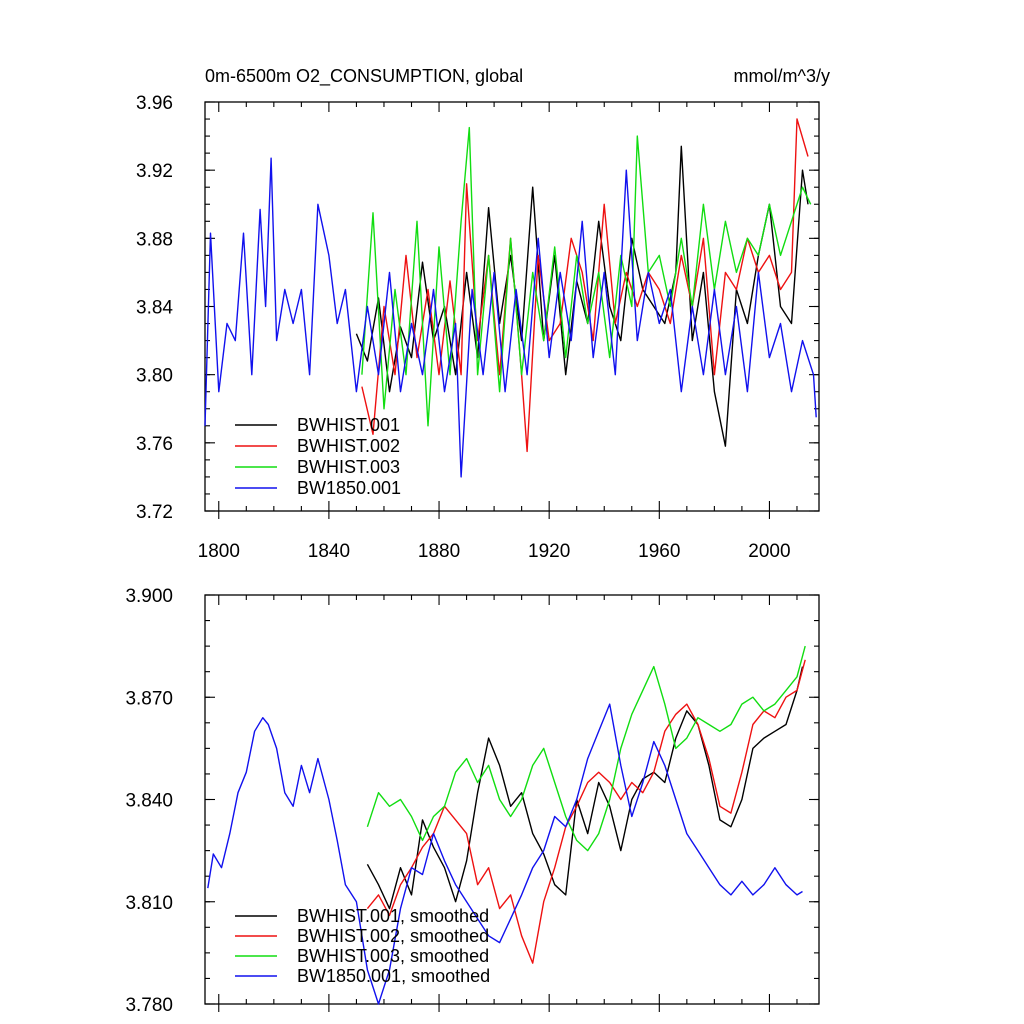 Image resolution: width=1024 pixels, height=1024 pixels. Describe the element at coordinates (149, 698) in the screenshot. I see `bottom-y-tick-label: 3.870` at that location.